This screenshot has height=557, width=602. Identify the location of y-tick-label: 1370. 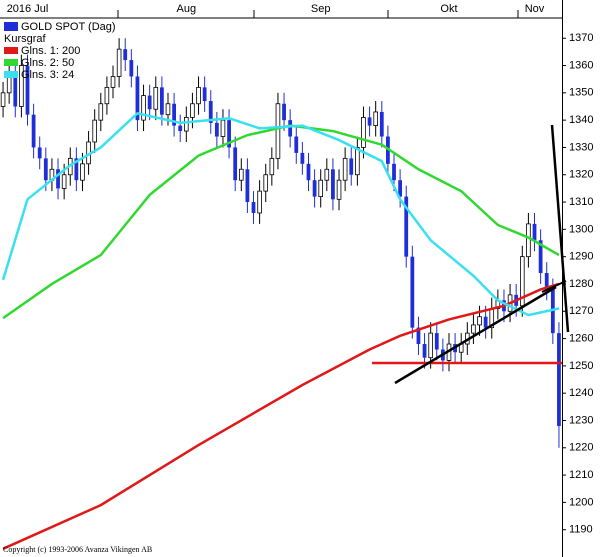
(581, 38).